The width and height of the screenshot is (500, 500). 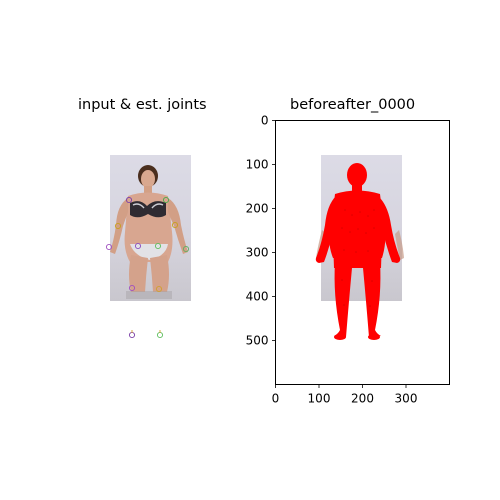 What do you see at coordinates (362, 399) in the screenshot?
I see `x-tick-label: 200` at bounding box center [362, 399].